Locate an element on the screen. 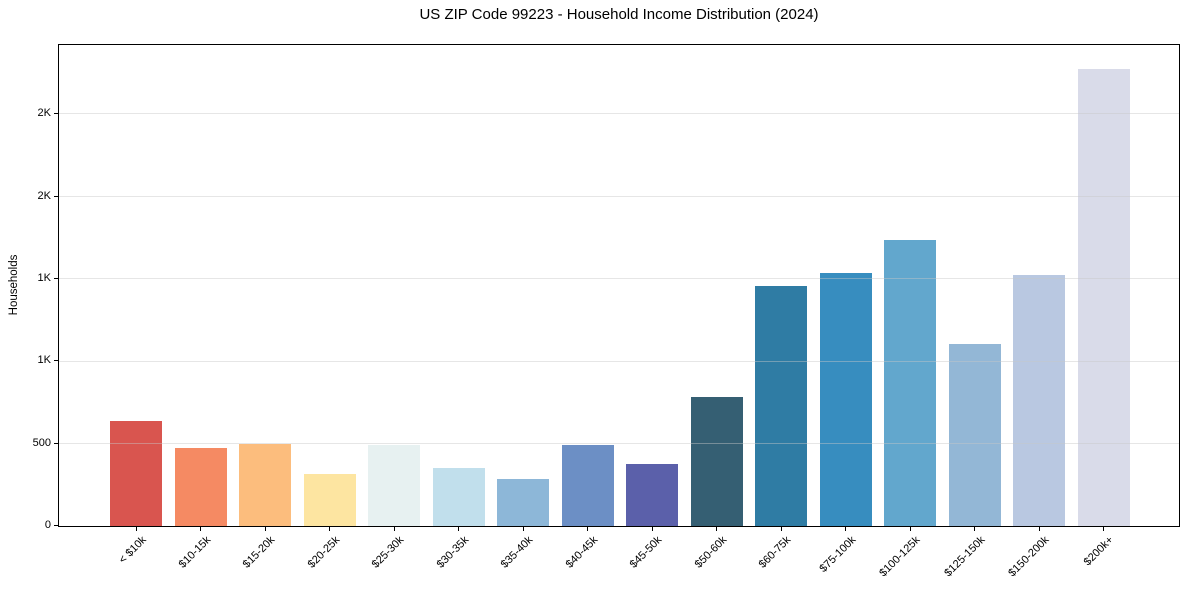  x-tick-label: $35-40k is located at coordinates (517, 552).